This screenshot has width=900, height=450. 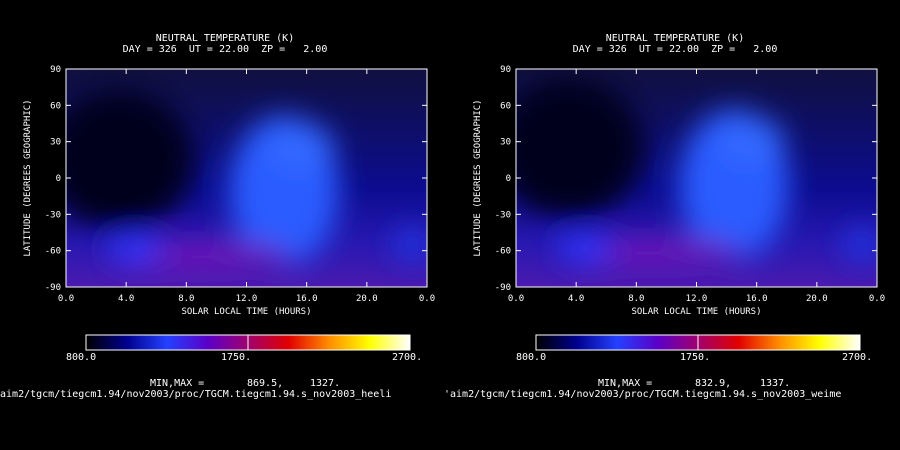 What do you see at coordinates (325, 383) in the screenshot?
I see `max-value: 1327.` at bounding box center [325, 383].